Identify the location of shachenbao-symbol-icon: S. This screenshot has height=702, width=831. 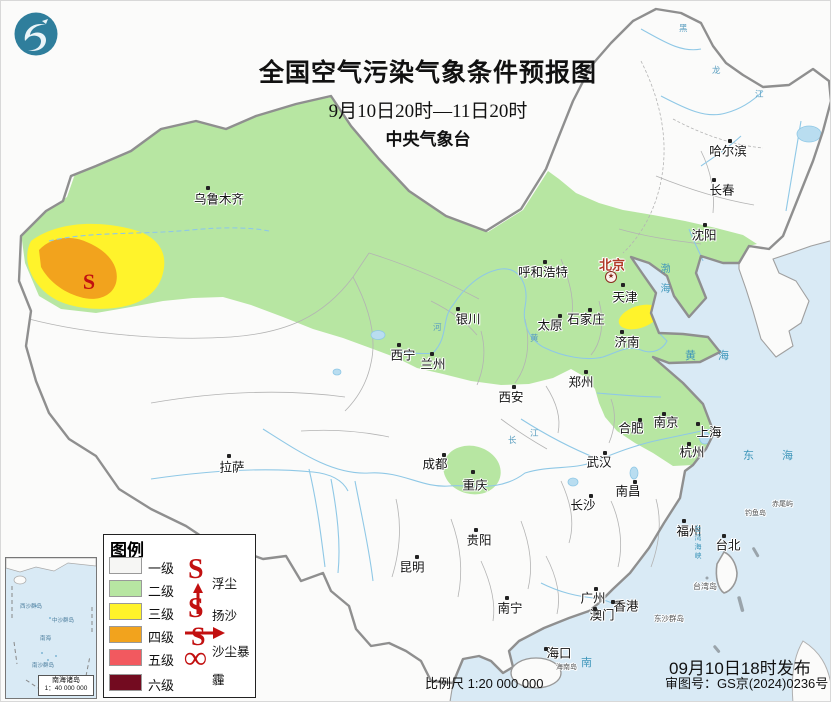
(207, 636).